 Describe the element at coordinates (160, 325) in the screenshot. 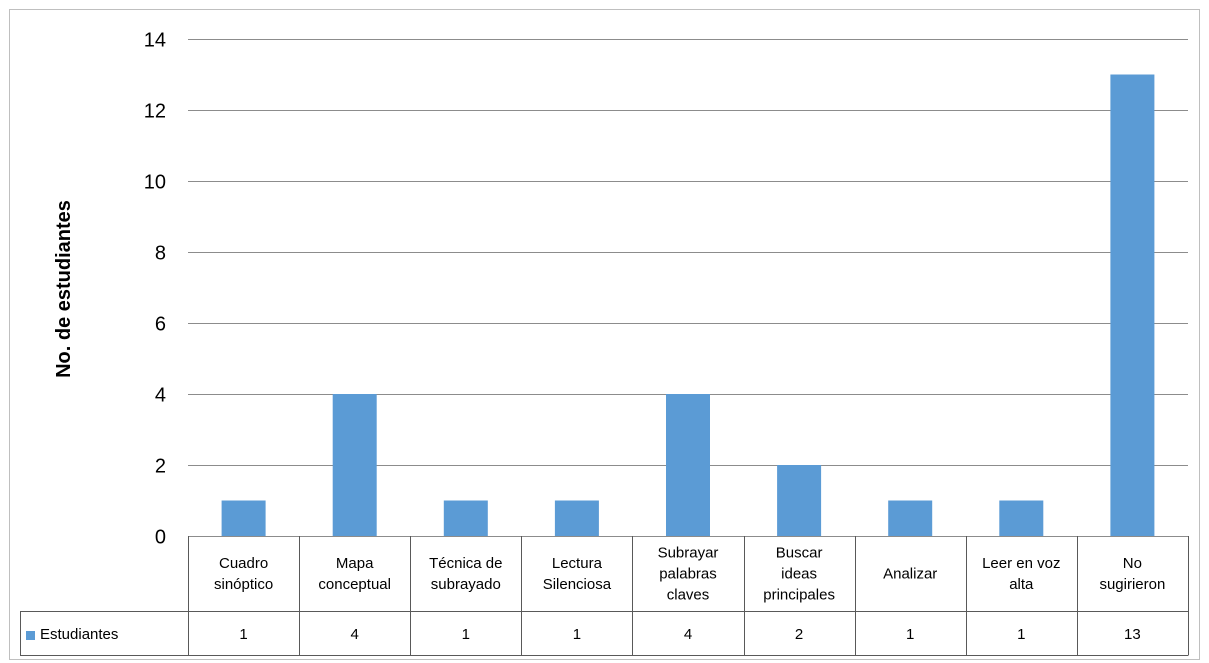

I see `y-tick-label: 6` at that location.